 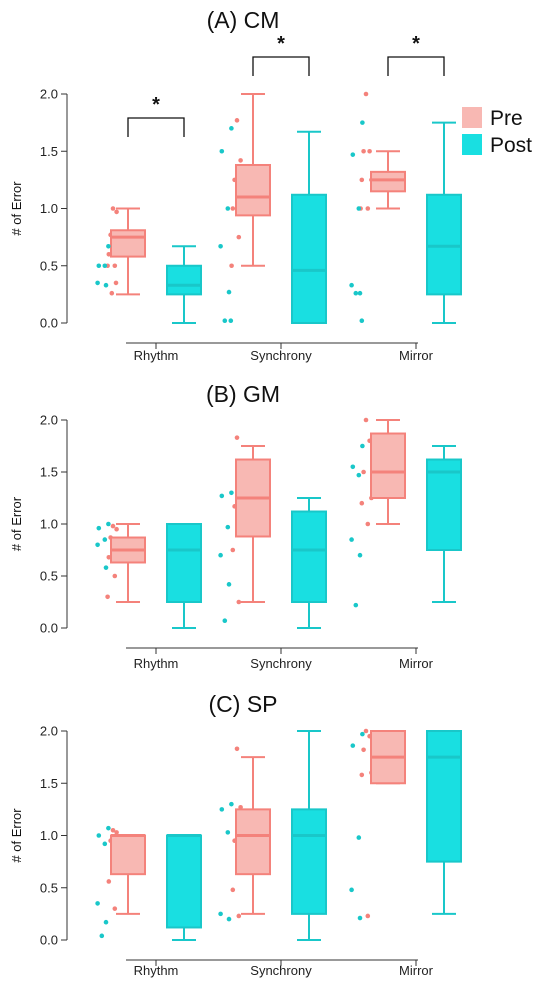 What do you see at coordinates (506, 118) in the screenshot?
I see `legend-label: Pre` at bounding box center [506, 118].